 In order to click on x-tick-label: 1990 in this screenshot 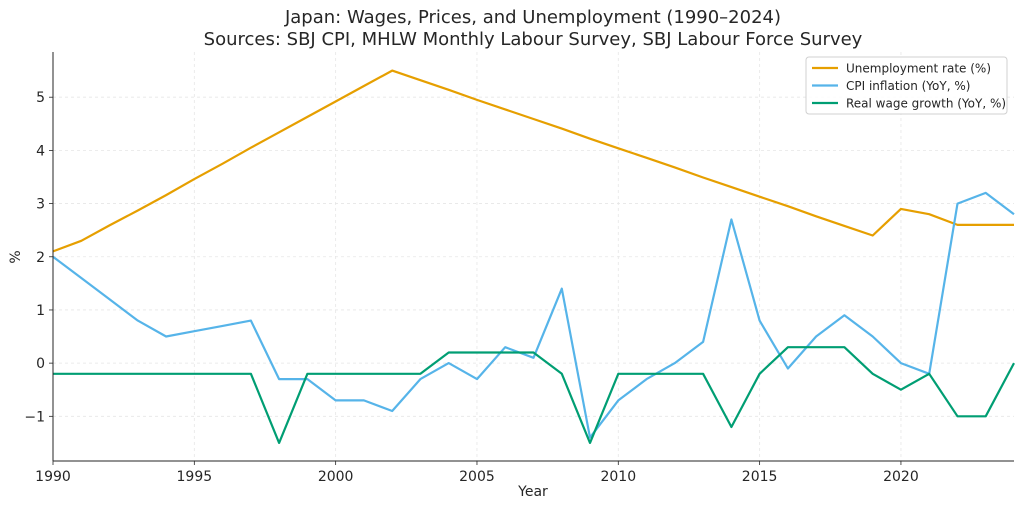, I will do `click(53, 477)`.